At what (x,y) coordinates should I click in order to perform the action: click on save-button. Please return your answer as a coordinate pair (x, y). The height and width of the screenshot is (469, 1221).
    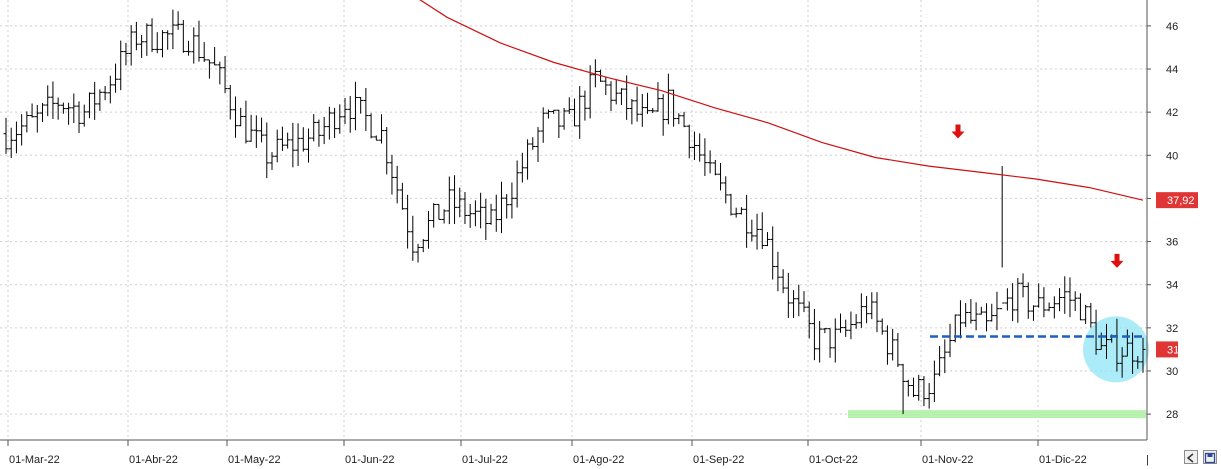
    Looking at the image, I should click on (1210, 457).